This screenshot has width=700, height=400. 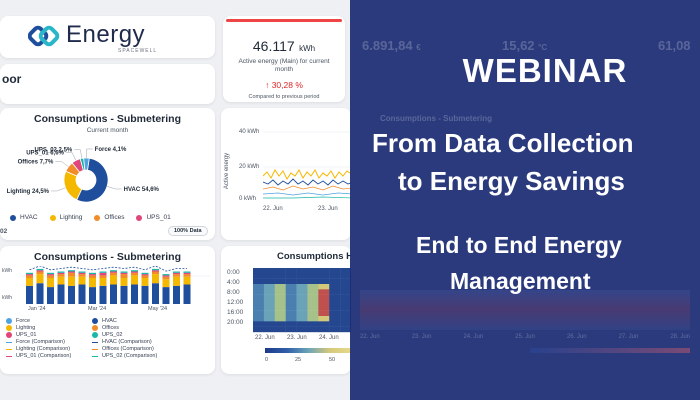 What do you see at coordinates (47, 335) in the screenshot?
I see `bar-legend-item: UPS_01` at bounding box center [47, 335].